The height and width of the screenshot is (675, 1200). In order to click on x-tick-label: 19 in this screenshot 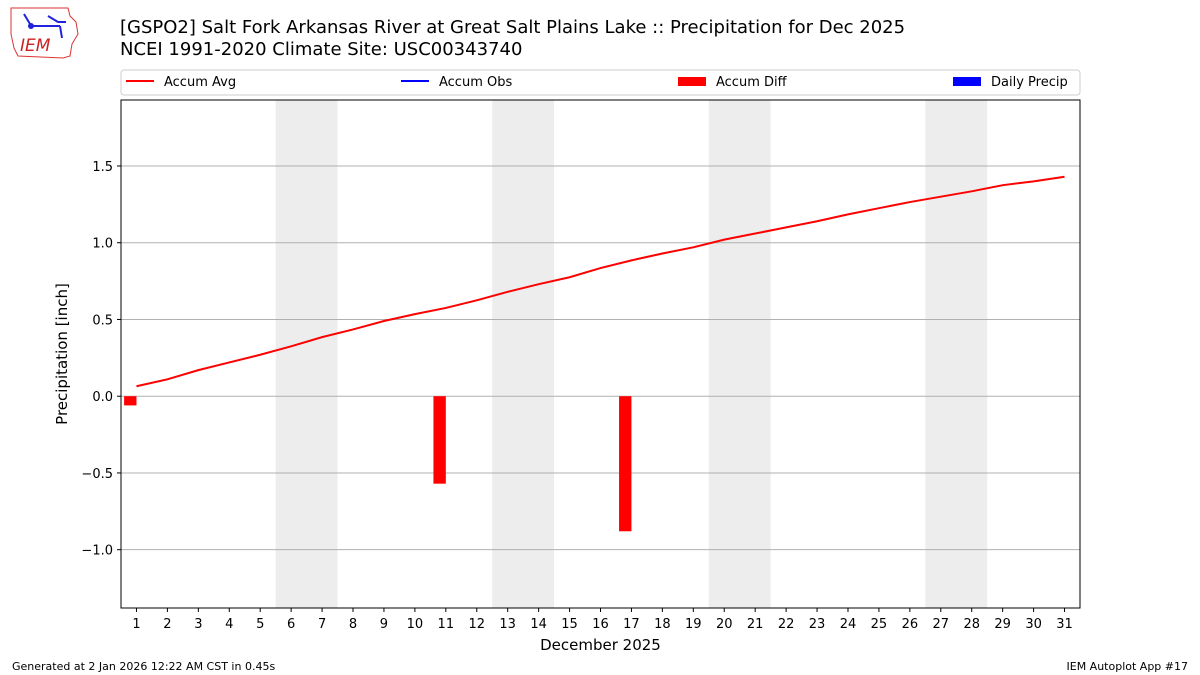, I will do `click(693, 624)`.